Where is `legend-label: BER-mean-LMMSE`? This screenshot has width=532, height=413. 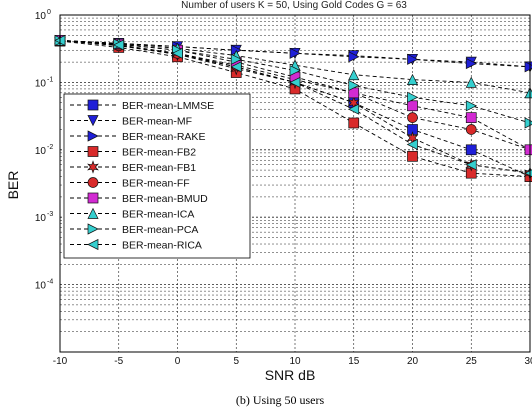 legend-label: BER-mean-LMMSE is located at coordinates (168, 106).